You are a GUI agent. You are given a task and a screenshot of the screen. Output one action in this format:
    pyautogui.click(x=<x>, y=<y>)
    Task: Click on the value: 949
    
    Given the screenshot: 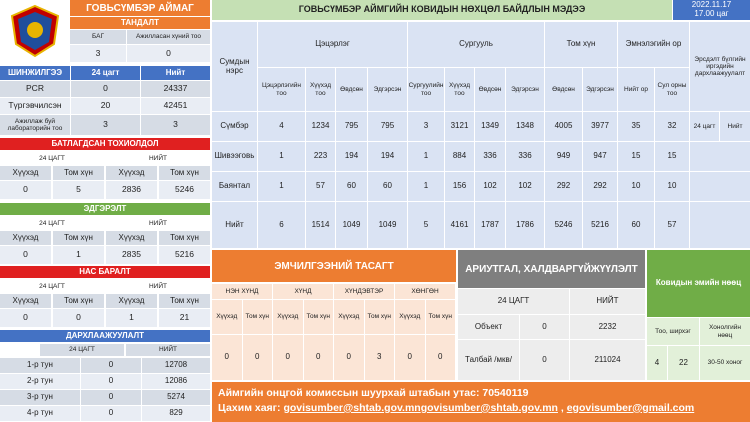 What is the action you would take?
    pyautogui.click(x=563, y=156)
    